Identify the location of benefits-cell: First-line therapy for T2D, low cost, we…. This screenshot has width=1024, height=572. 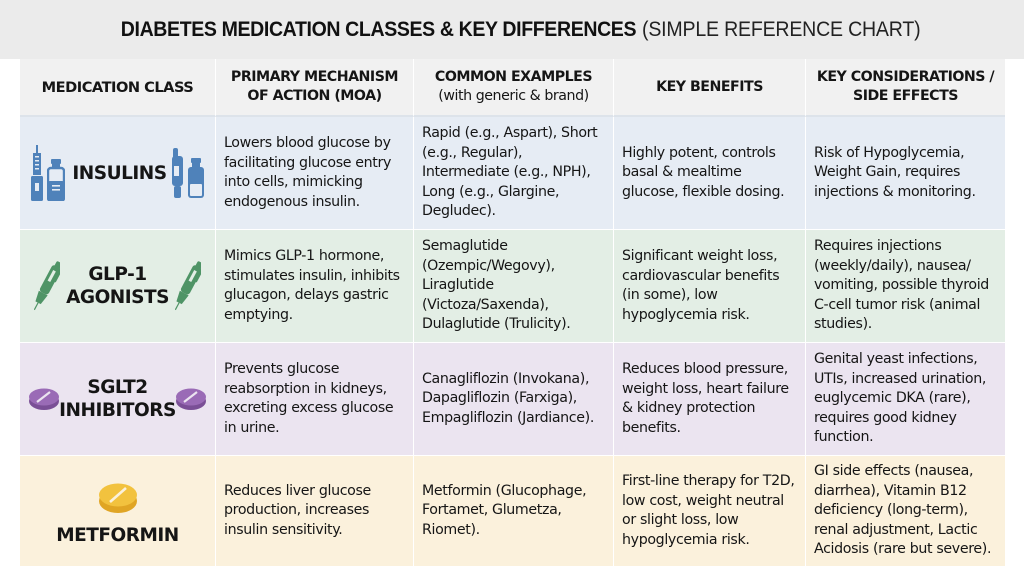
(710, 511).